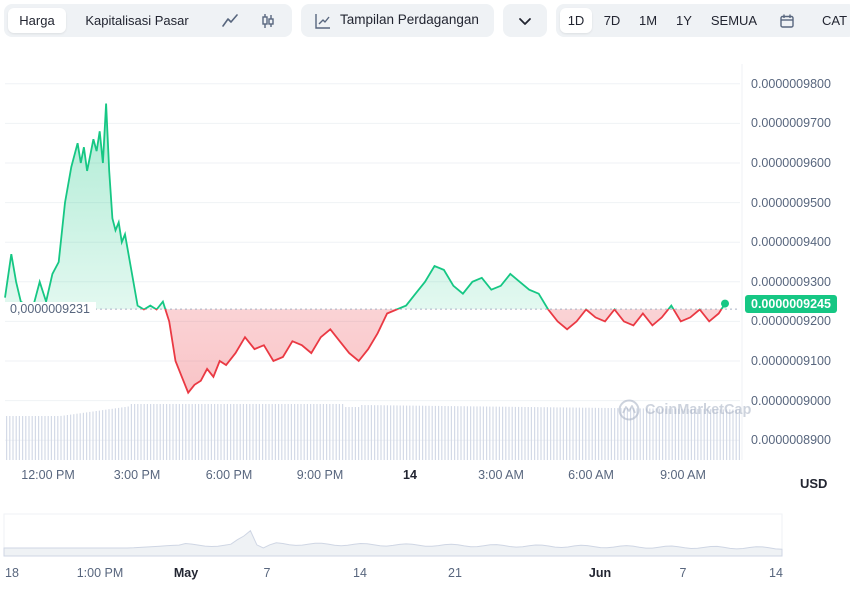 Image resolution: width=850 pixels, height=594 pixels. Describe the element at coordinates (791, 361) in the screenshot. I see `y-tick-label: 0.0000009100` at that location.